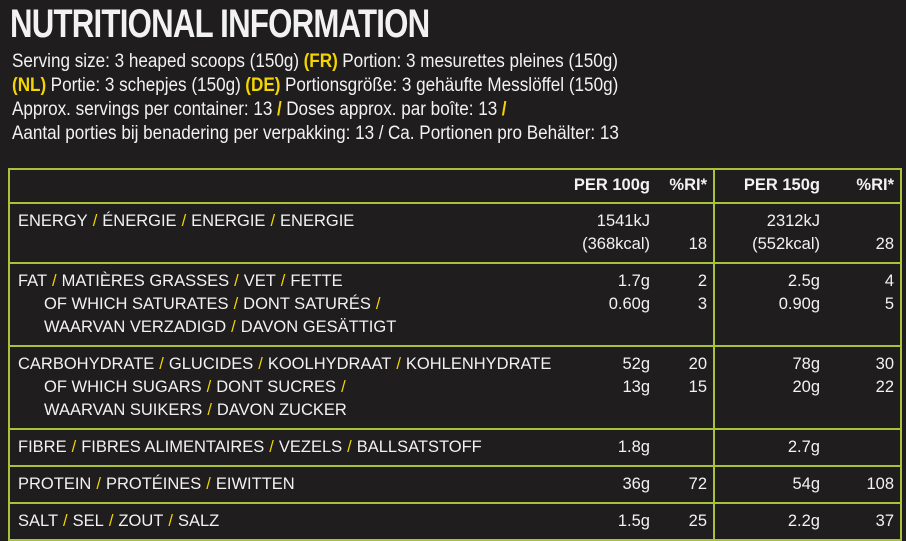 The image size is (906, 541). I want to click on value-block: 15, so click(685, 399).